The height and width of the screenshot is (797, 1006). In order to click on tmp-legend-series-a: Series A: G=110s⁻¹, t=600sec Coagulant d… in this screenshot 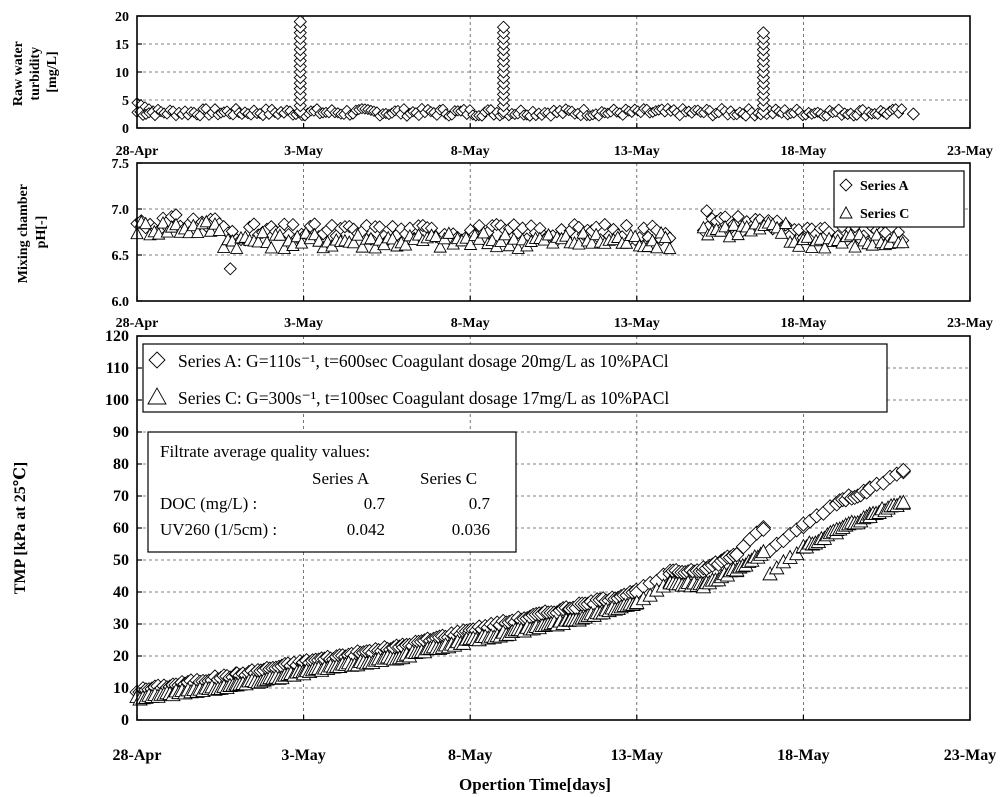, I will do `click(423, 361)`.